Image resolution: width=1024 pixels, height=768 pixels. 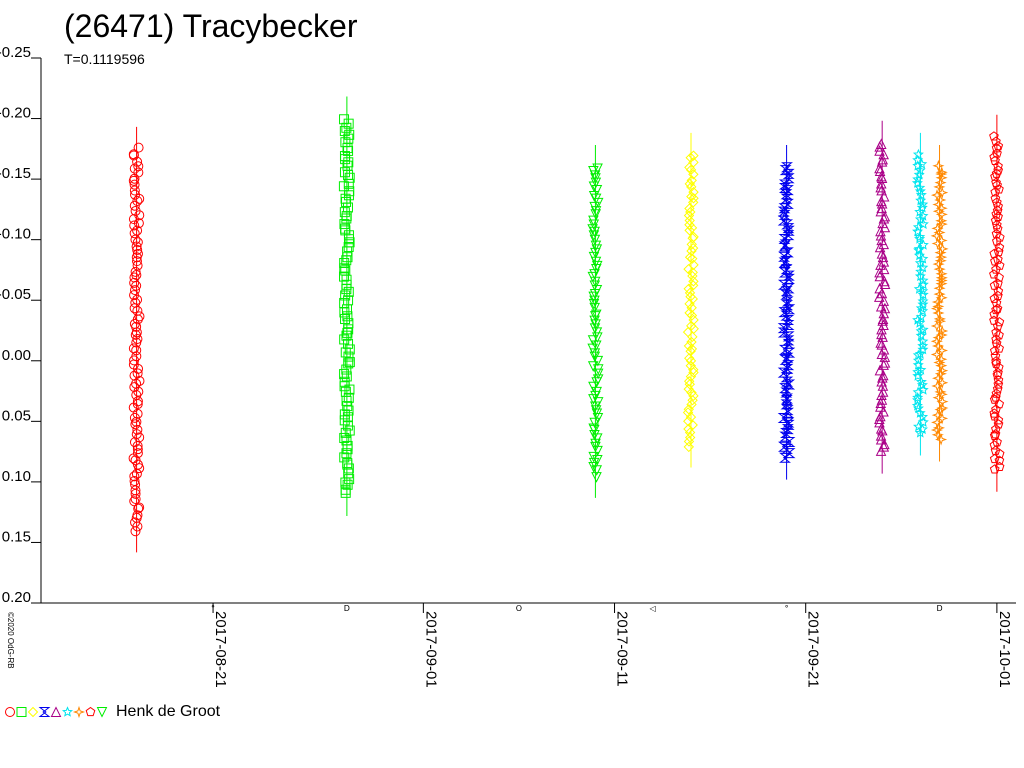 I want to click on legend: Henk de Groot, so click(x=112, y=712).